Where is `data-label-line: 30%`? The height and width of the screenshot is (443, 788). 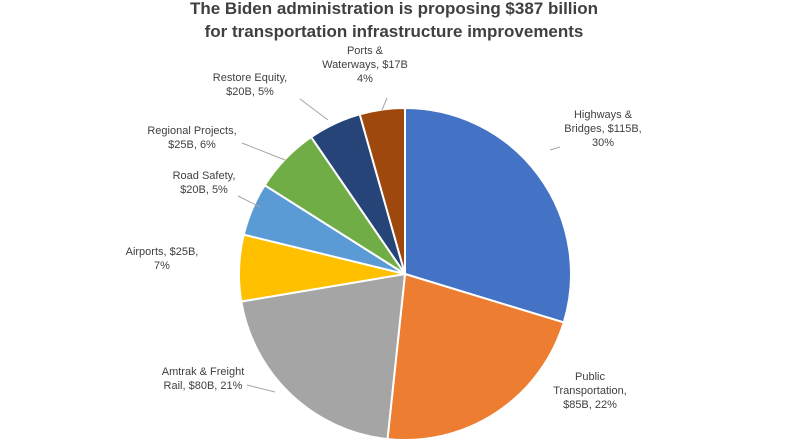 data-label-line: 30% is located at coordinates (603, 143).